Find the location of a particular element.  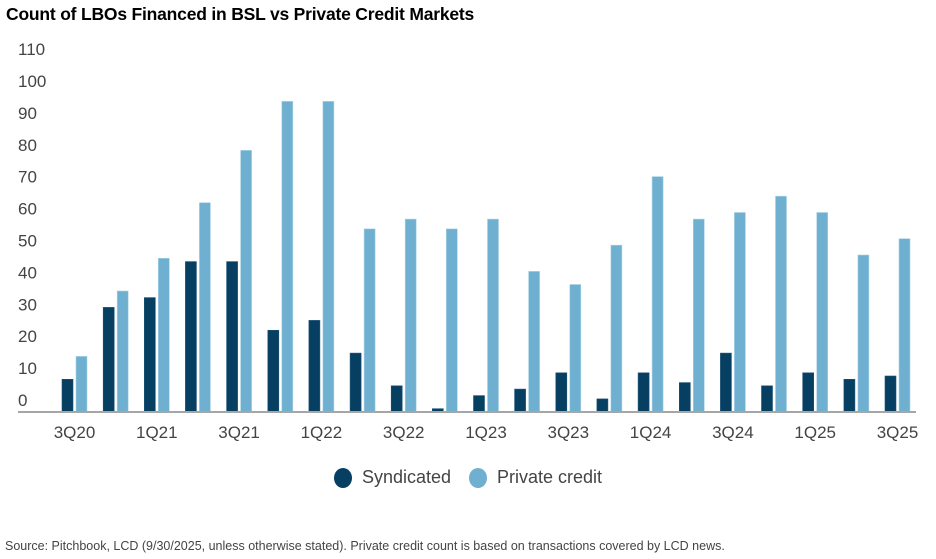

private-credit-bar-2Q21 is located at coordinates (205, 307).